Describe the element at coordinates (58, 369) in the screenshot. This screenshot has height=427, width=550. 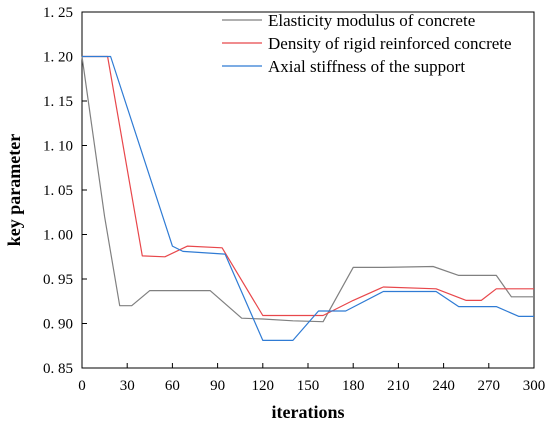
I see `y-tick-label: 0. 85` at that location.